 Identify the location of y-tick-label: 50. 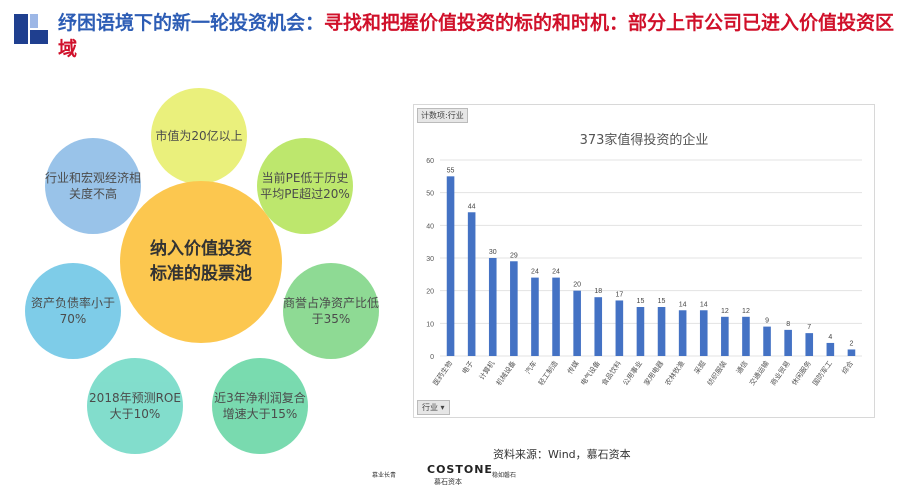
(430, 194).